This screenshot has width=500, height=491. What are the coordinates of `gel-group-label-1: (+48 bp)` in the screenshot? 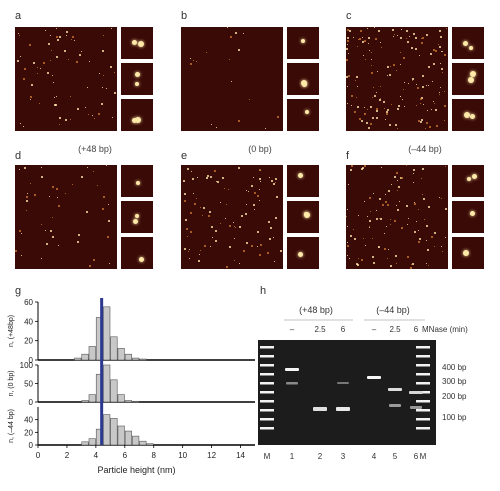 It's located at (316, 310).